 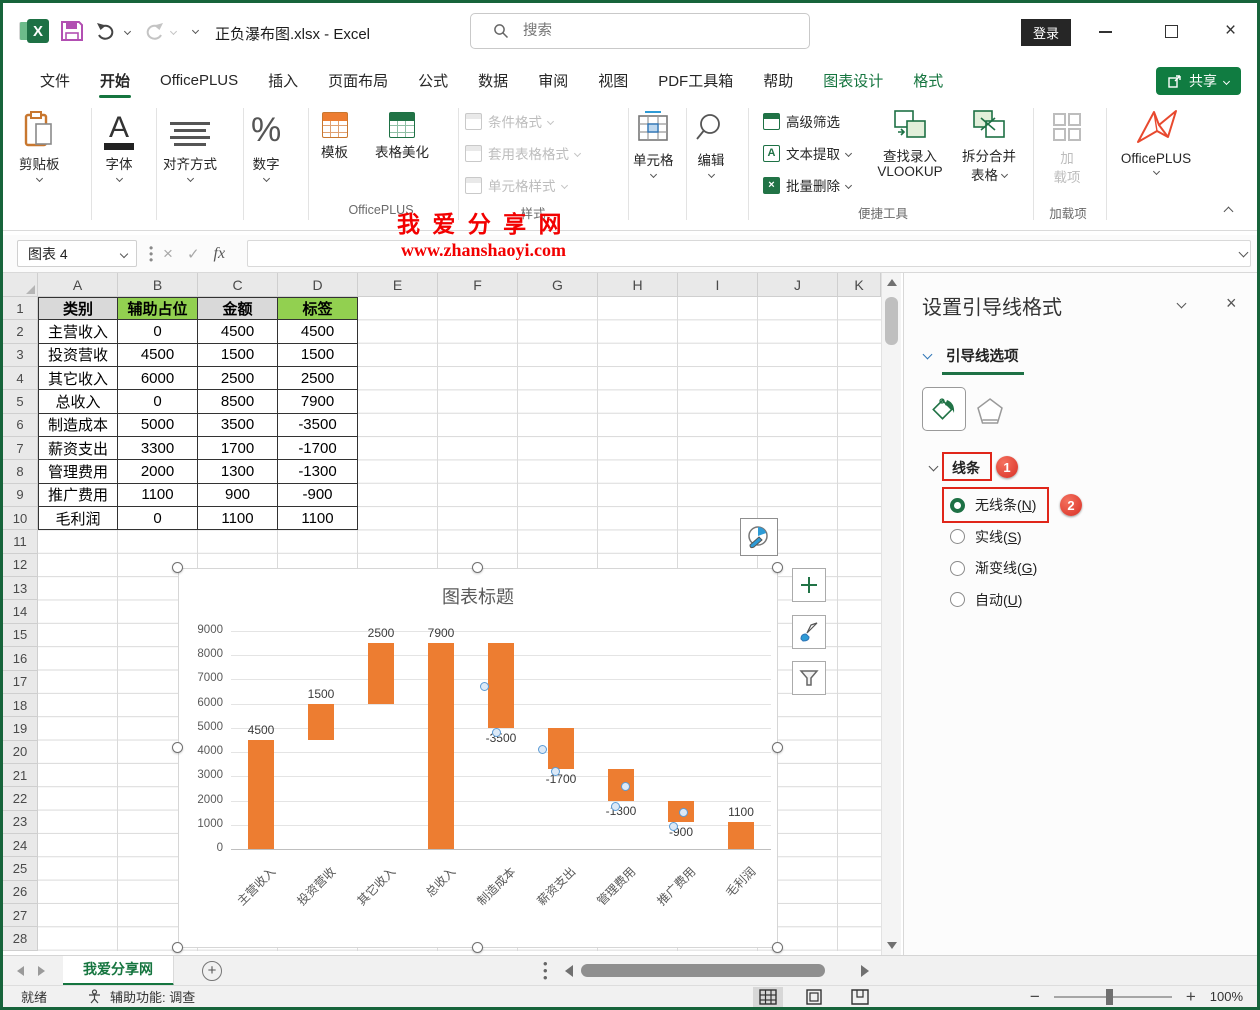 I want to click on table-cell: 制造成本, so click(x=78, y=425).